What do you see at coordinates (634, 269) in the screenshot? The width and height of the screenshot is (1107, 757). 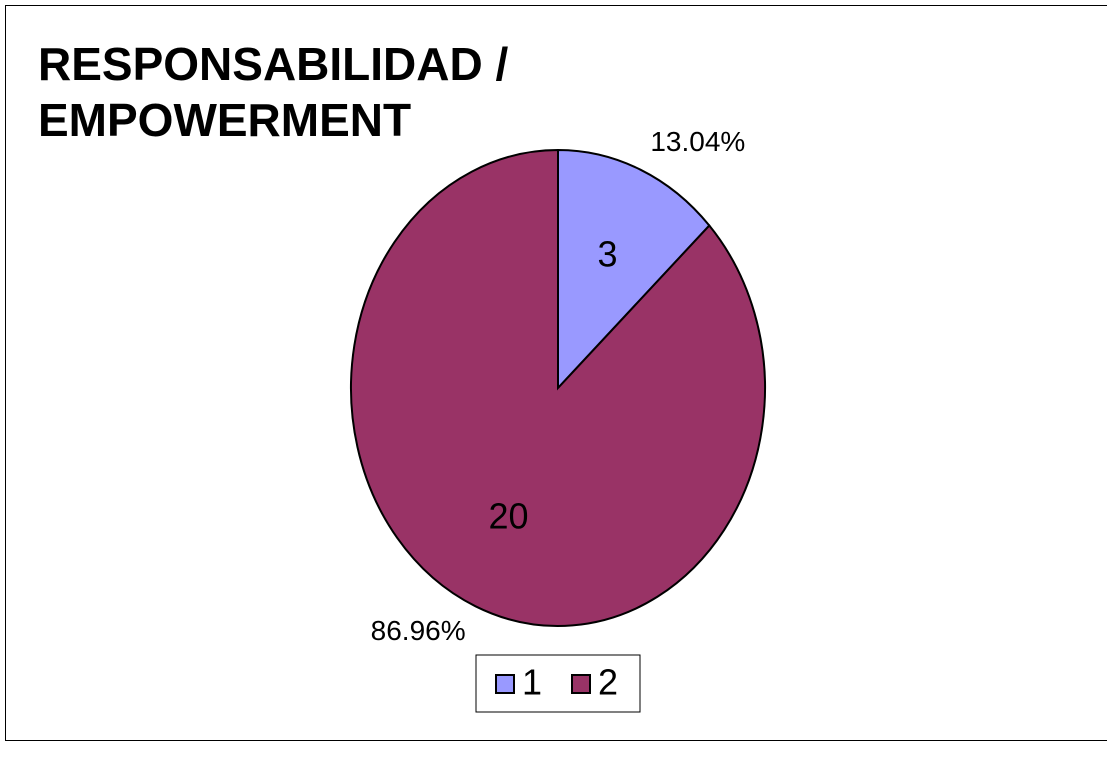 I see `pie-slice` at bounding box center [634, 269].